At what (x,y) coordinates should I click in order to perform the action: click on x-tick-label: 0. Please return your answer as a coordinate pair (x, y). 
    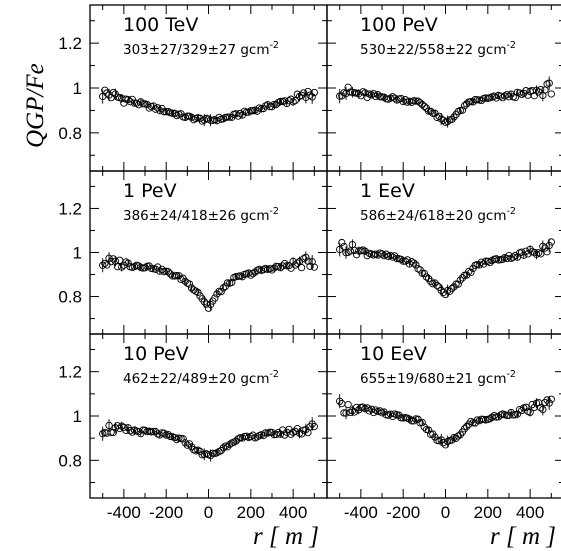
    Looking at the image, I should click on (208, 512).